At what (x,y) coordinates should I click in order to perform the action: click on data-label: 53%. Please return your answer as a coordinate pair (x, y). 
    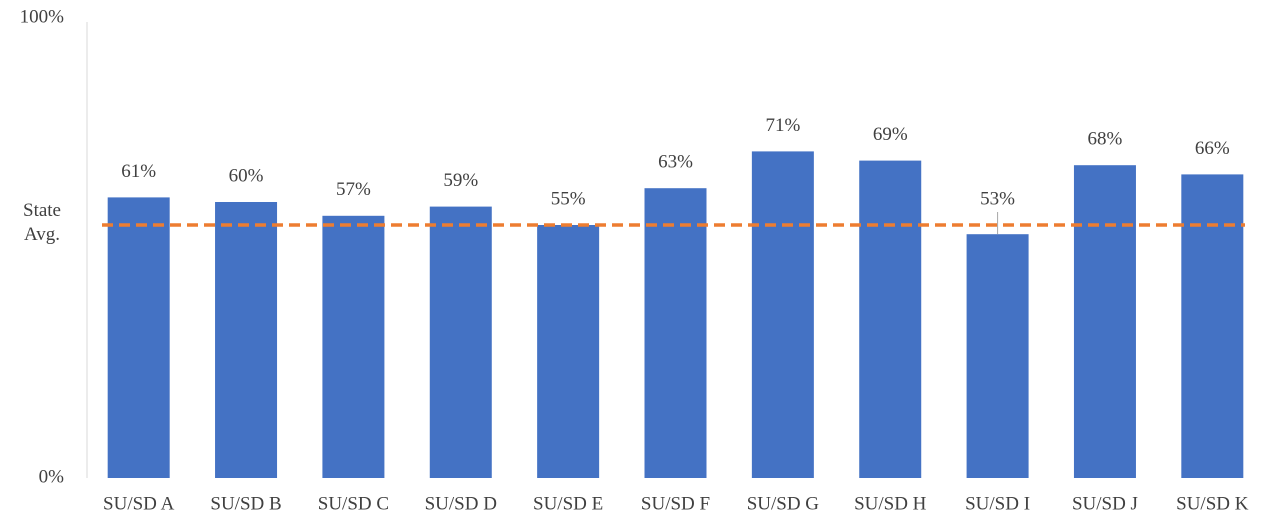
    Looking at the image, I should click on (997, 198).